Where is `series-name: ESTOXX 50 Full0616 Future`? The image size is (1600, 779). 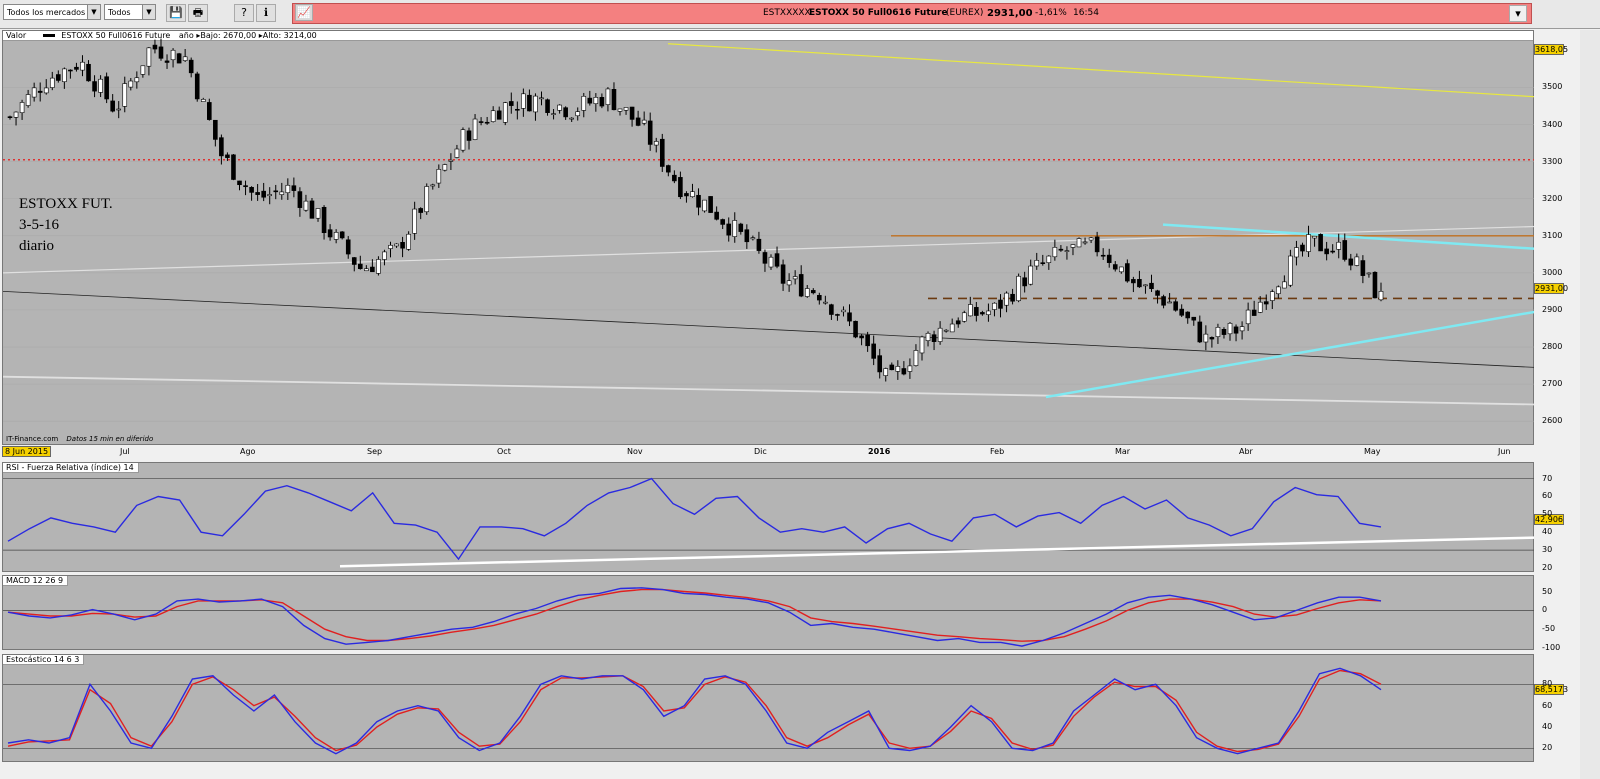
series-name: ESTOXX 50 Full0616 Future is located at coordinates (116, 35).